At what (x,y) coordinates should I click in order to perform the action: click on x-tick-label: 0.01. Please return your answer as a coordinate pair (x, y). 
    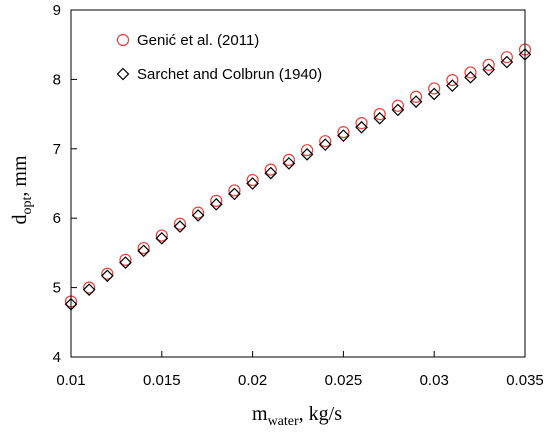
    Looking at the image, I should click on (70, 380).